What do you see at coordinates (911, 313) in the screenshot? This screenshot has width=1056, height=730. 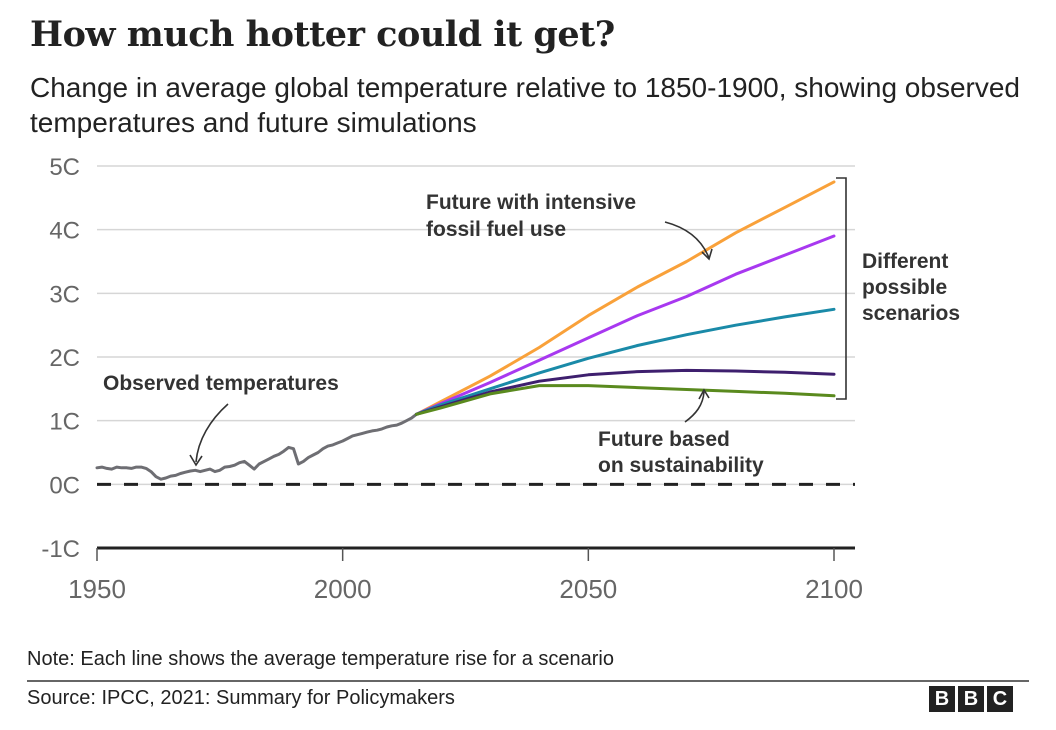 I see `annotation-scenarios-line-3: scenarios` at bounding box center [911, 313].